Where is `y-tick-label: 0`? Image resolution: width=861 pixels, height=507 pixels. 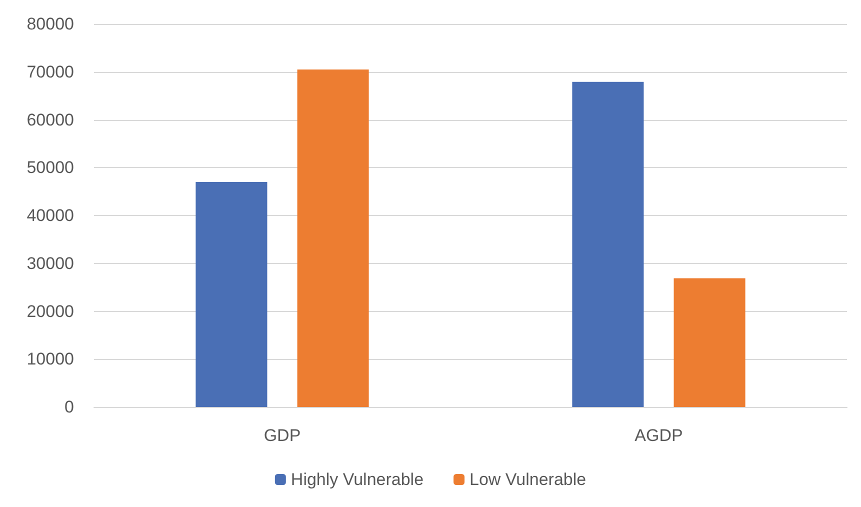 y-tick-label: 0 is located at coordinates (69, 407).